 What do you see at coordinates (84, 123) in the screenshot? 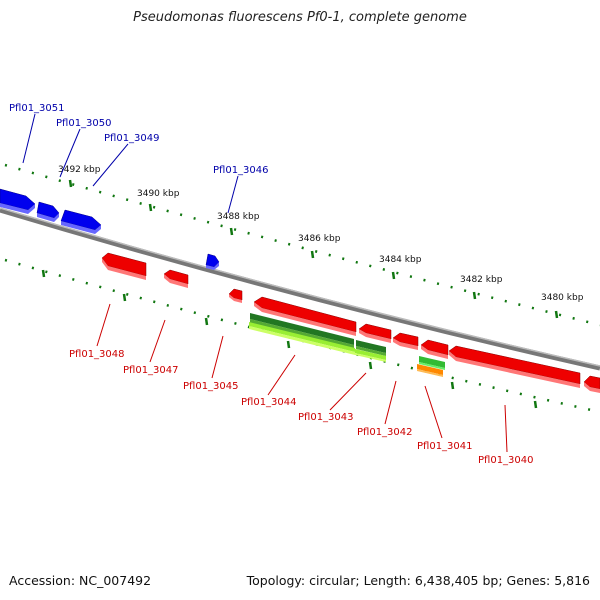
I see `gene-label-pfl01-3050: Pfl01_3050` at bounding box center [84, 123].